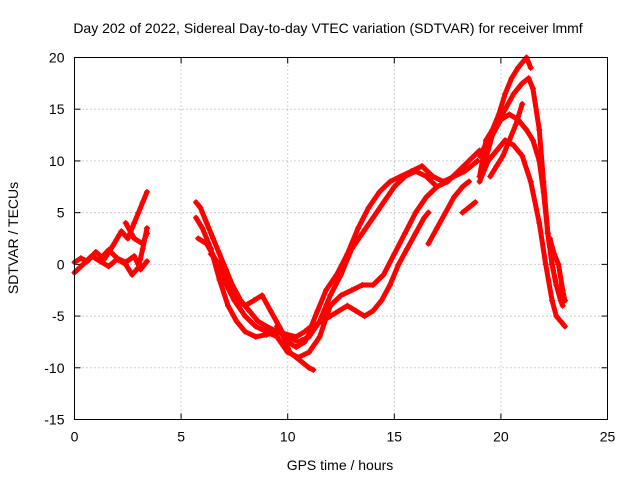  Describe the element at coordinates (57, 109) in the screenshot. I see `y-tick-label: 15` at that location.